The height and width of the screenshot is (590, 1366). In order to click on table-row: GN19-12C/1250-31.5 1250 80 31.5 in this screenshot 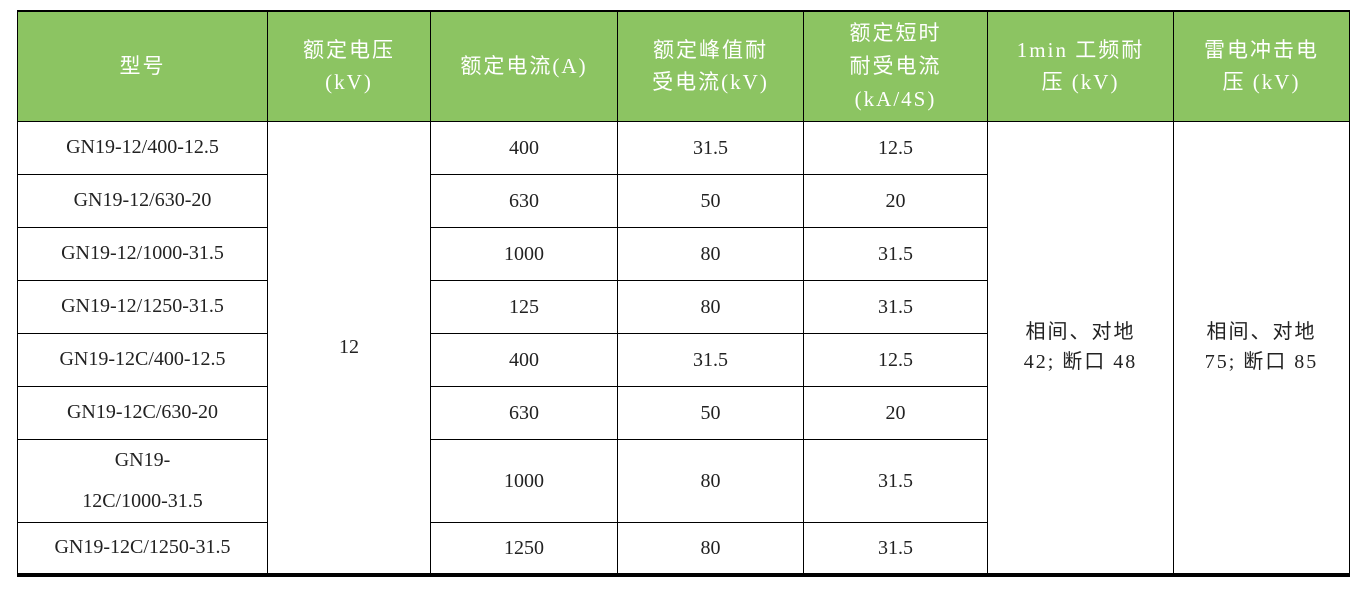, I will do `click(683, 548)`.